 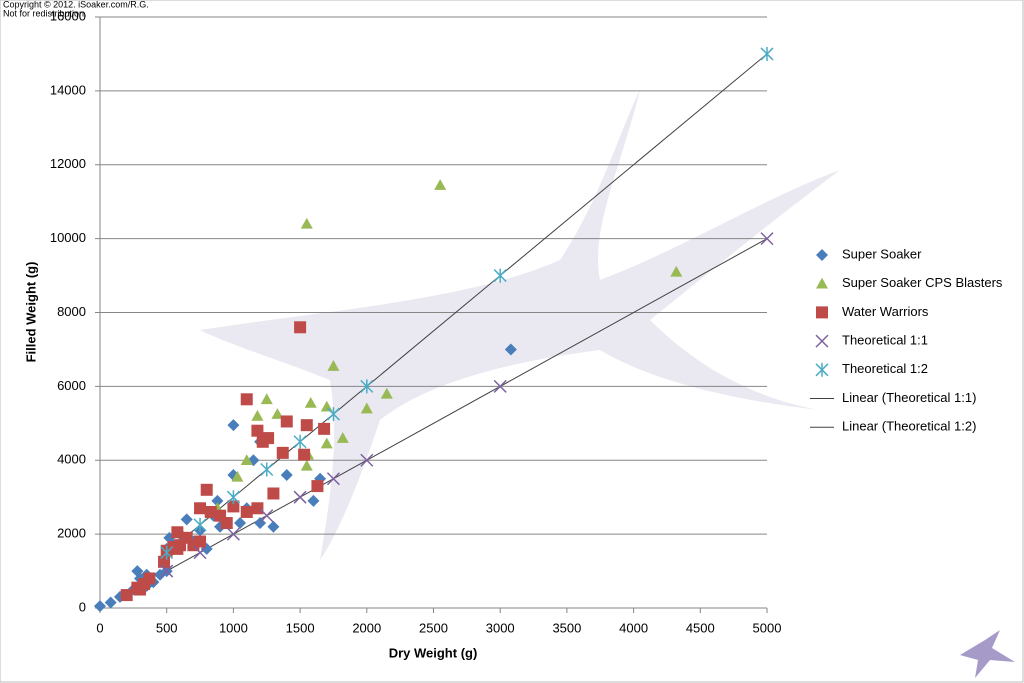 I want to click on copyright: Not for redistribution., so click(x=45, y=13).